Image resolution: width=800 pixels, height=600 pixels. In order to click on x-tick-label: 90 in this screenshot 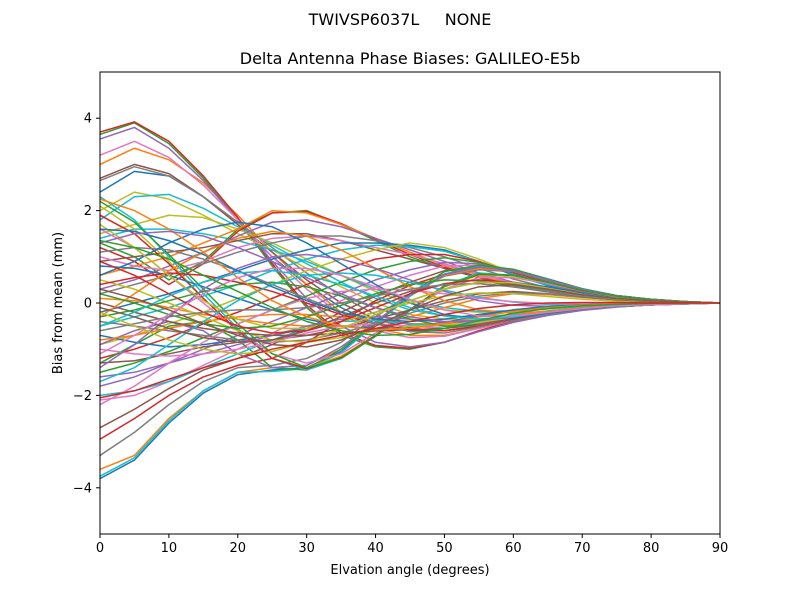, I will do `click(720, 548)`.